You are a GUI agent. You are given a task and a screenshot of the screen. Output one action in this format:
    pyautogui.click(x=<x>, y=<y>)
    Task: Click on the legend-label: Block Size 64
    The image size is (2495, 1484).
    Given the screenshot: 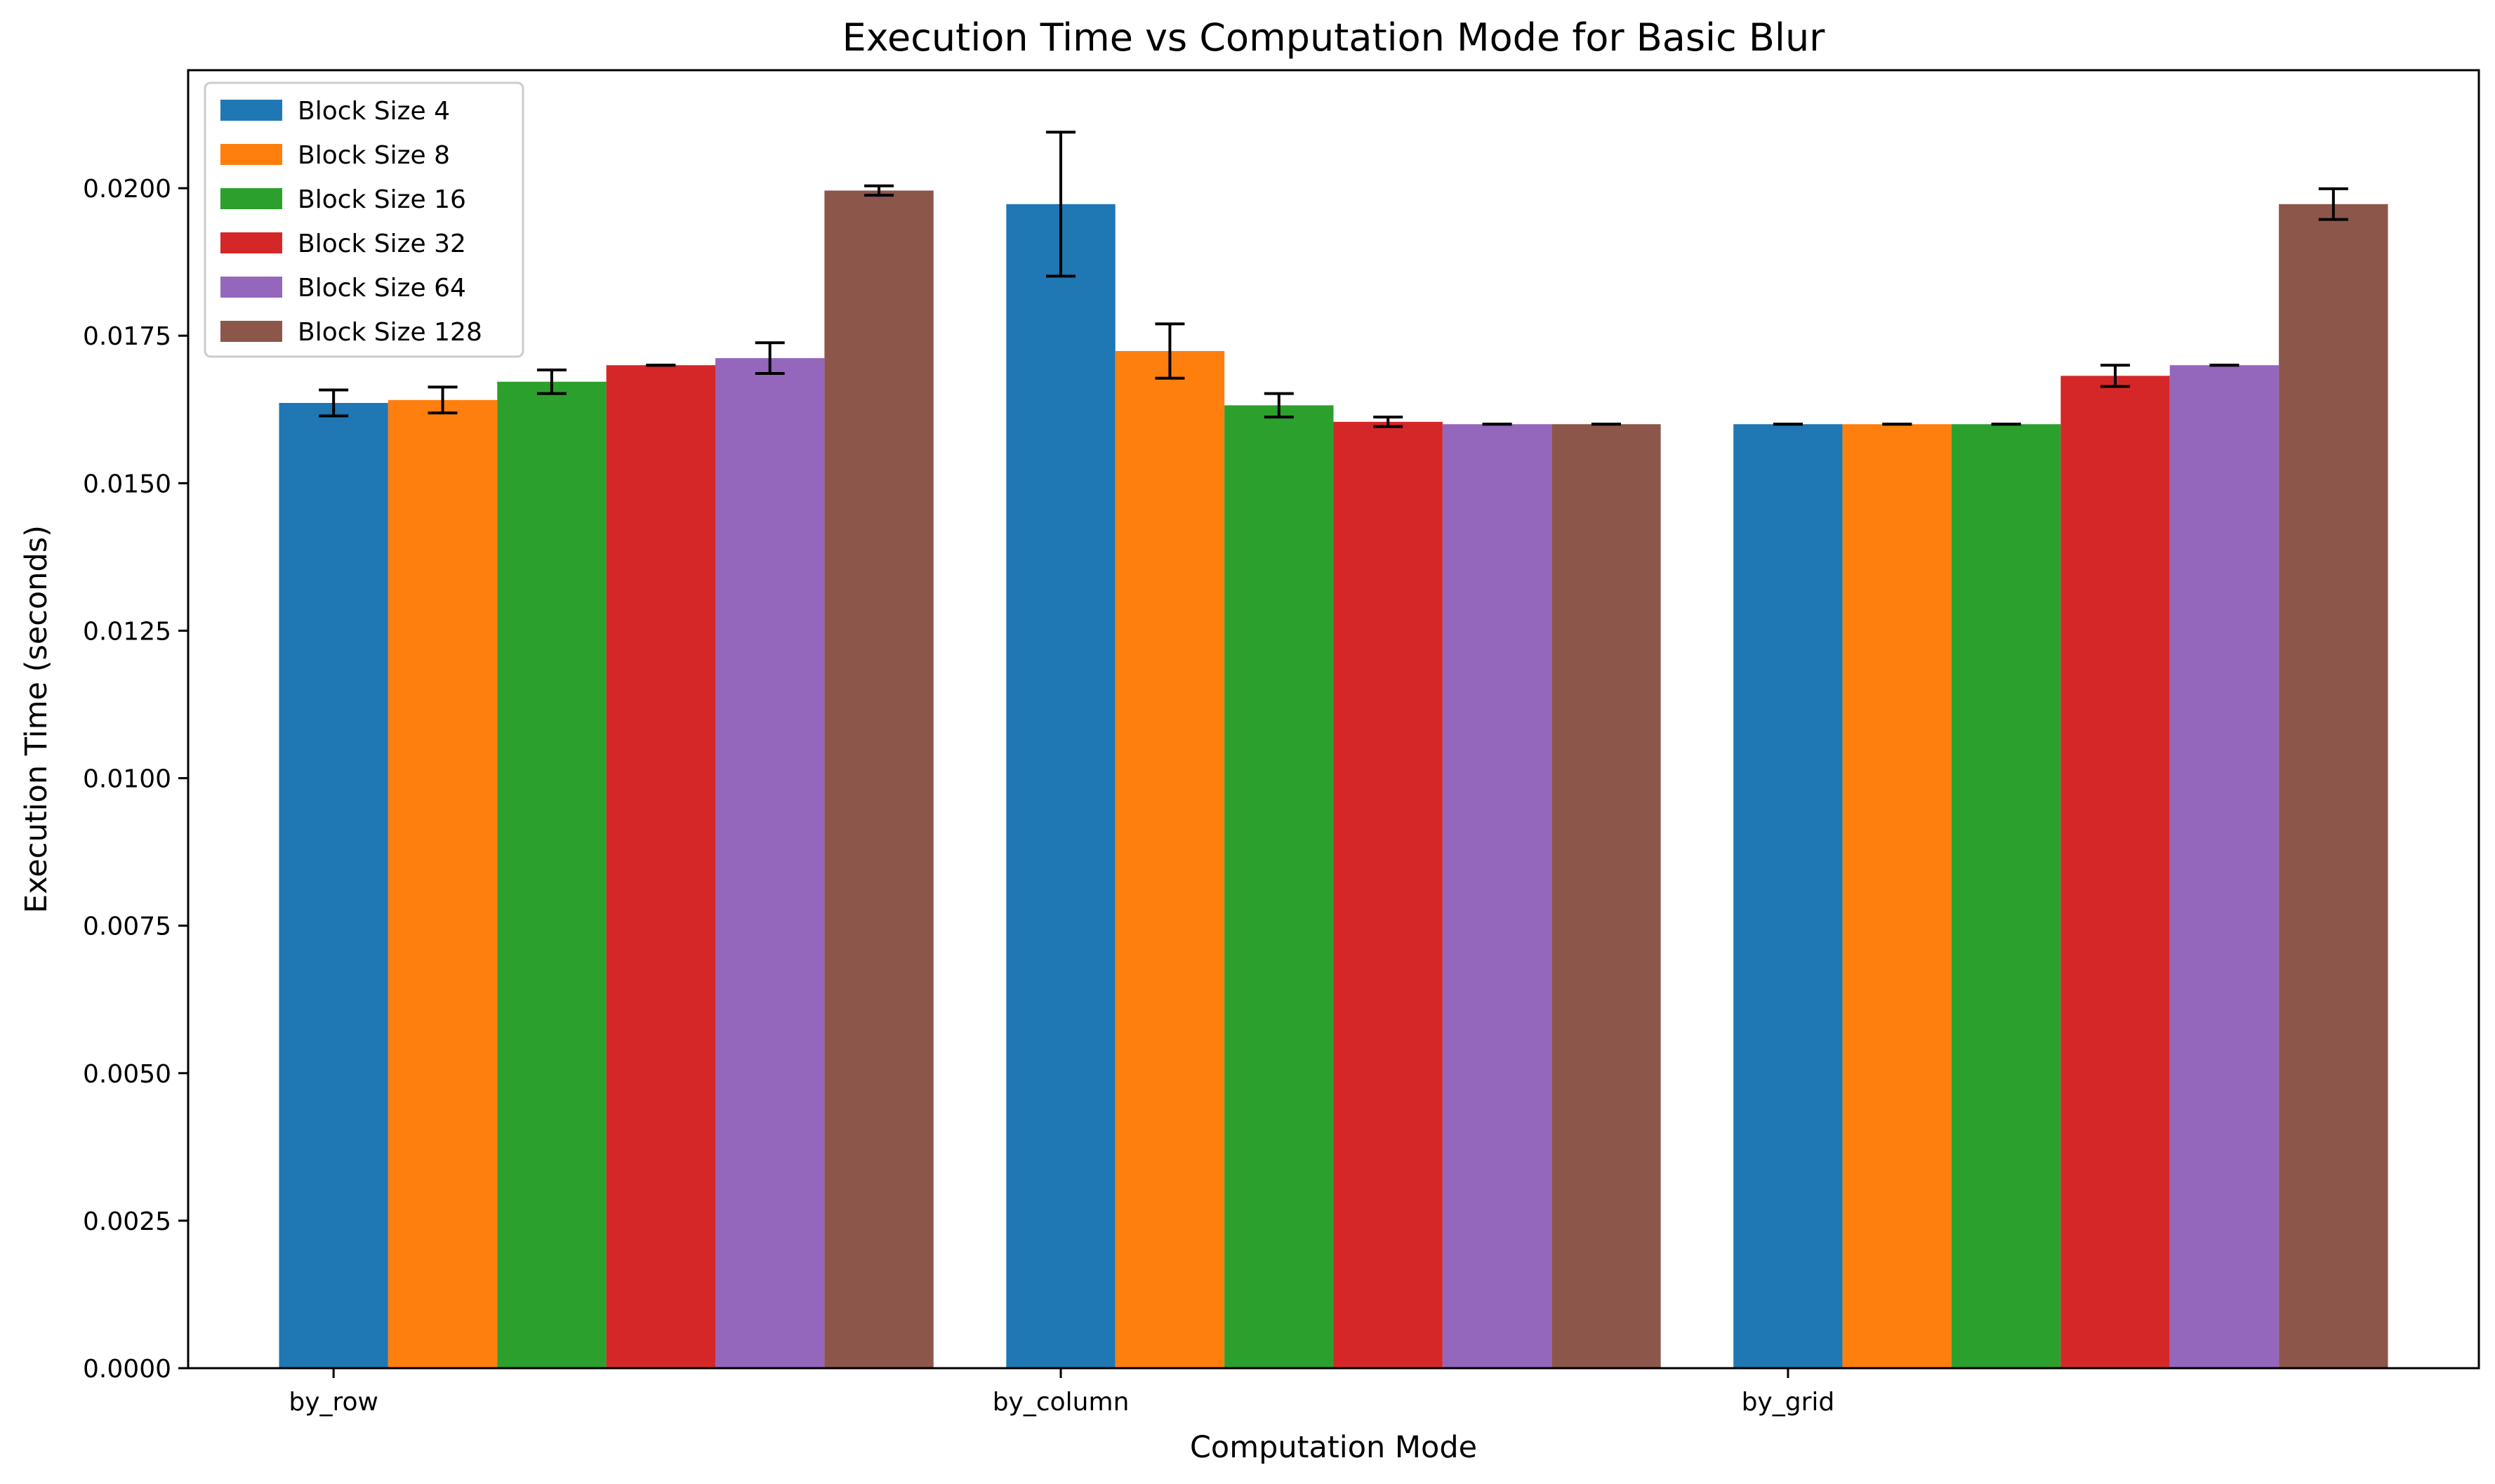 What is the action you would take?
    pyautogui.click(x=382, y=288)
    